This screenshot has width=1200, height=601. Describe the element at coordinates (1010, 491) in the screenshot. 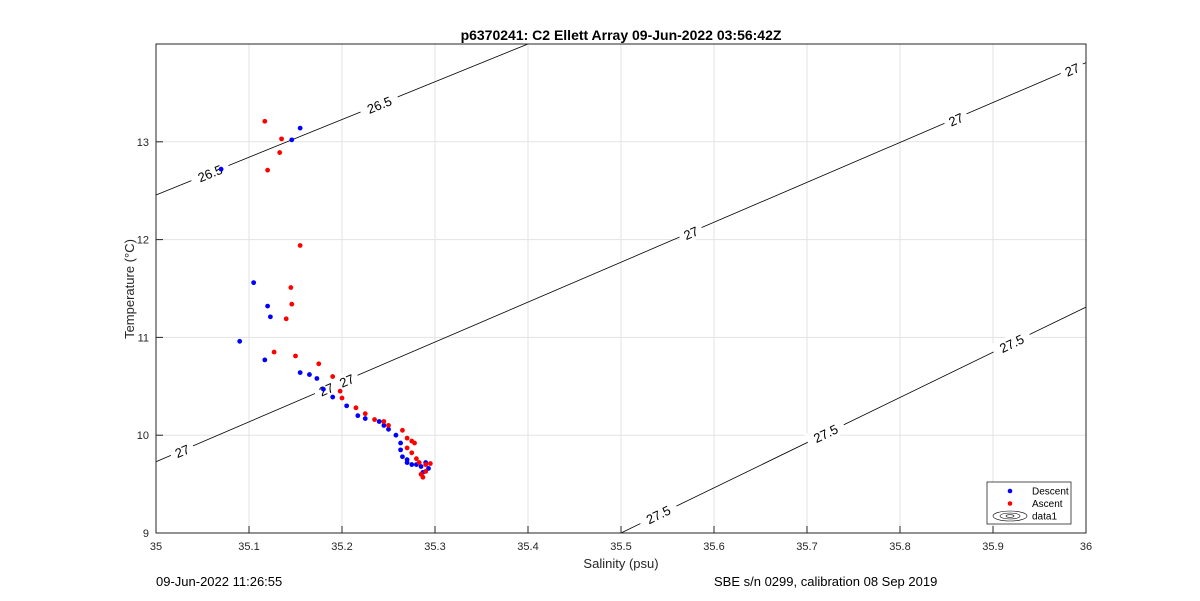

I see `legend-descent-marker` at that location.